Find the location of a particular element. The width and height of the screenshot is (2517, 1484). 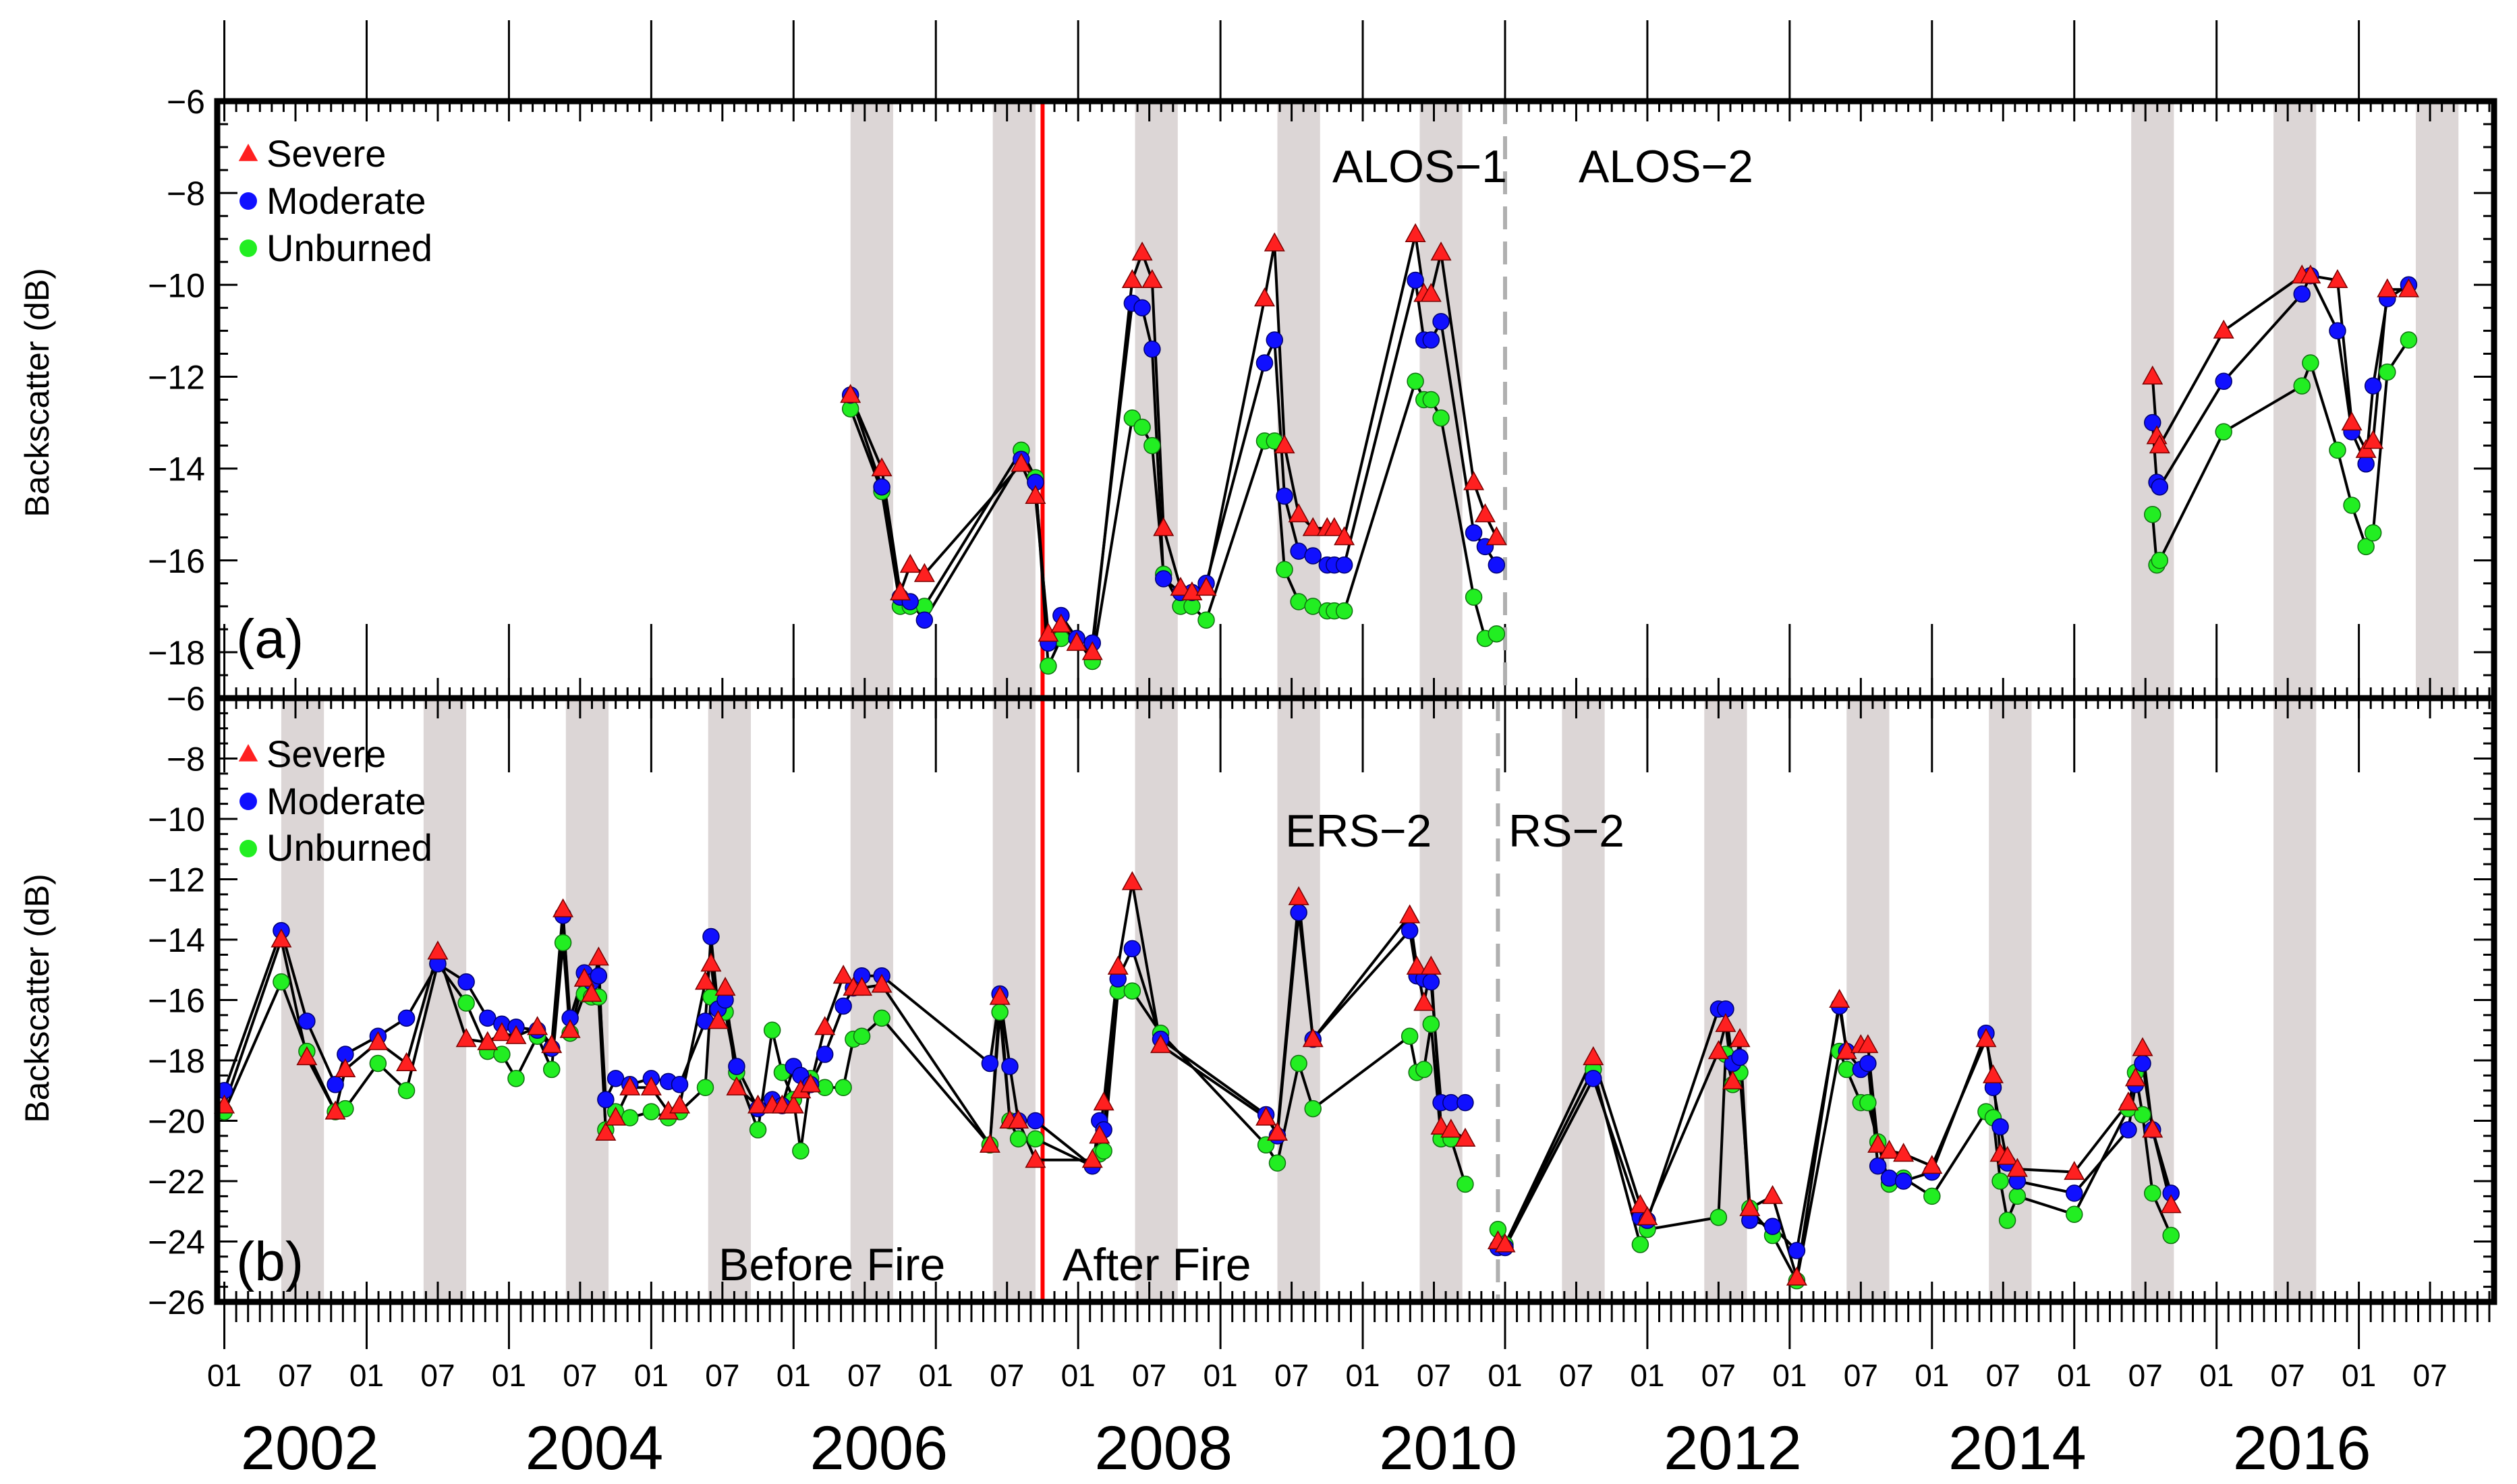

y-tick-label: −26 is located at coordinates (176, 1302).